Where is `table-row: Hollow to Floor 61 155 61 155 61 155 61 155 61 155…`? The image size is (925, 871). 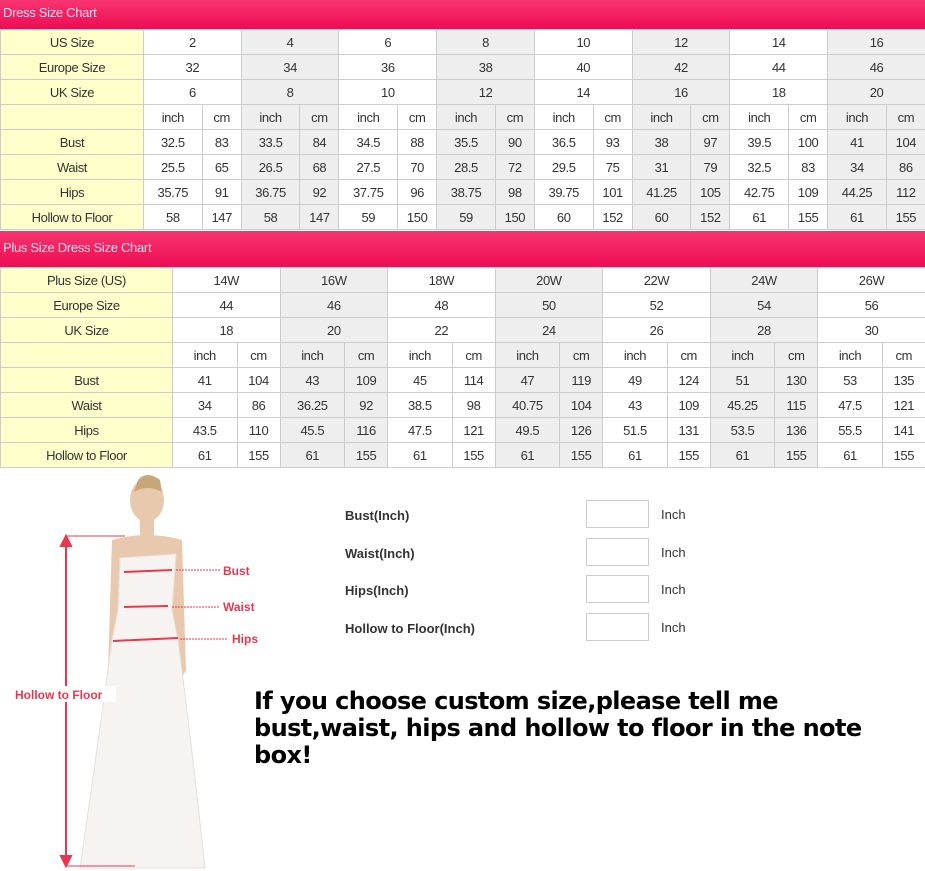
table-row: Hollow to Floor 61 155 61 155 61 155 61 155 61 155… is located at coordinates (462, 455).